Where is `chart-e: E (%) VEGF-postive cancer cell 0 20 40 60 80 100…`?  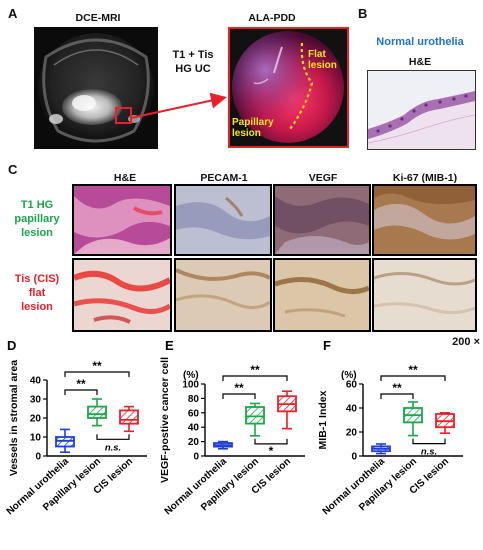 chart-e: E (%) VEGF-postive cancer cell 0 20 40 60 80 100… is located at coordinates (232, 428).